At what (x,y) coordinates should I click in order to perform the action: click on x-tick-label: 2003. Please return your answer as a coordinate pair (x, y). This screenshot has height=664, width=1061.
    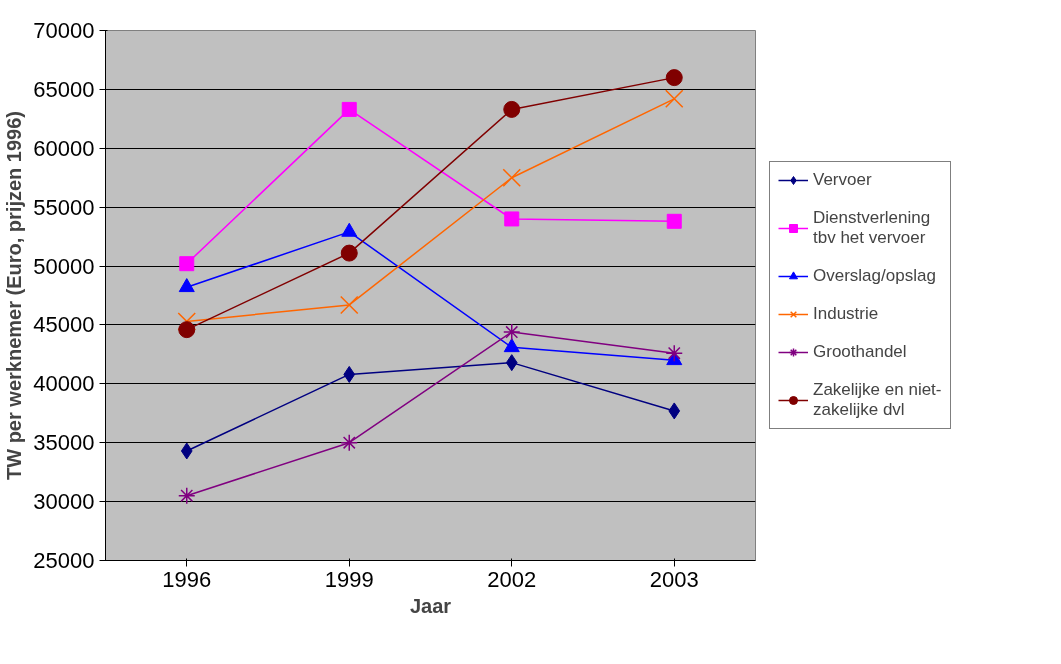
    Looking at the image, I should click on (674, 579).